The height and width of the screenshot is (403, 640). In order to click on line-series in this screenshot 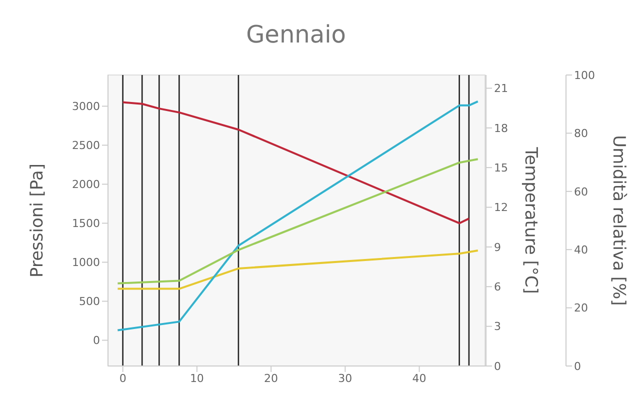, I will do `click(297, 270)`.